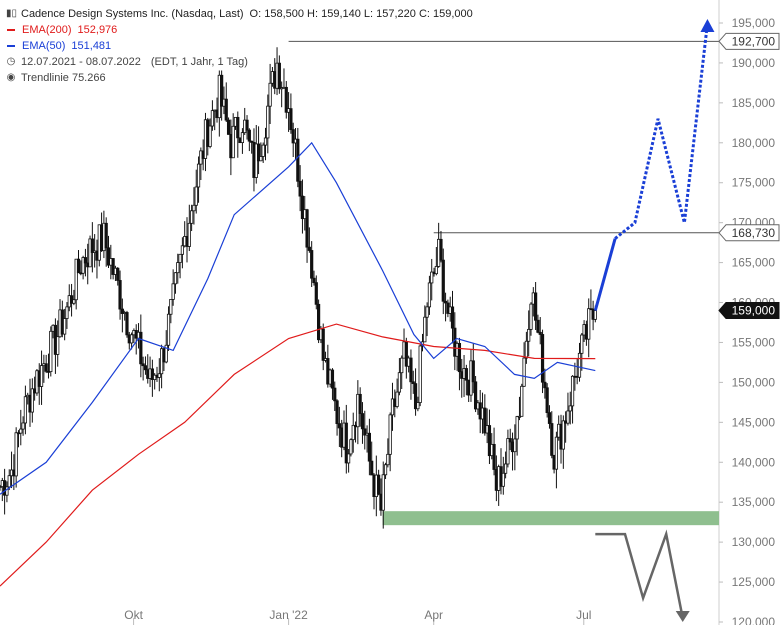 Image resolution: width=780 pixels, height=625 pixels. I want to click on y-tick-label: 125,000, so click(754, 582).